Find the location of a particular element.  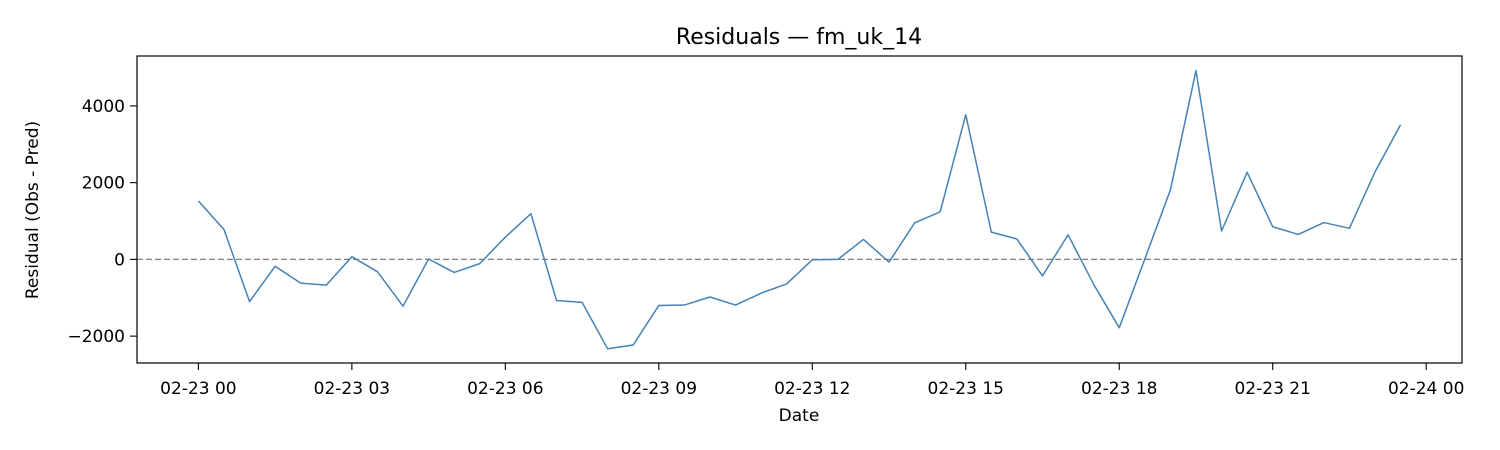

x-tick-label: 02-23 18 is located at coordinates (1119, 389).